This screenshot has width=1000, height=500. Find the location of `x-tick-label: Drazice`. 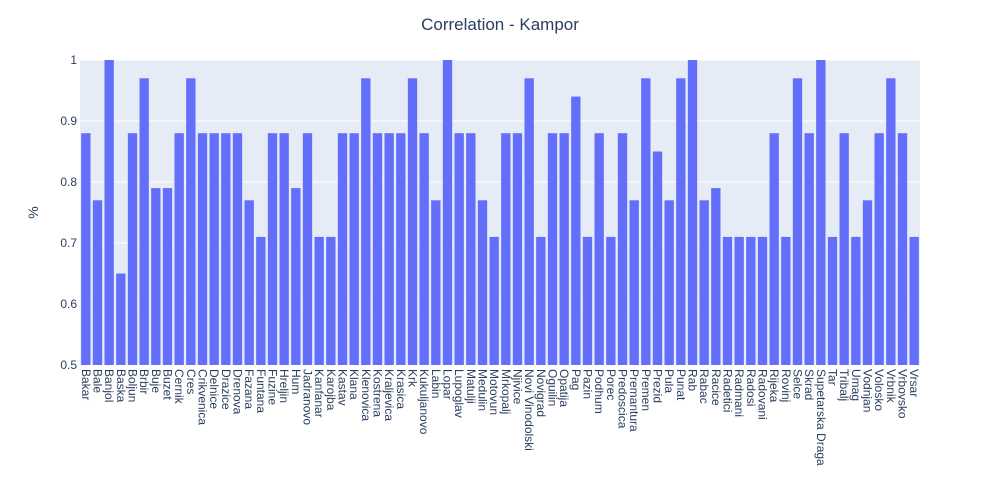

x-tick-label: Drazice is located at coordinates (226, 389).